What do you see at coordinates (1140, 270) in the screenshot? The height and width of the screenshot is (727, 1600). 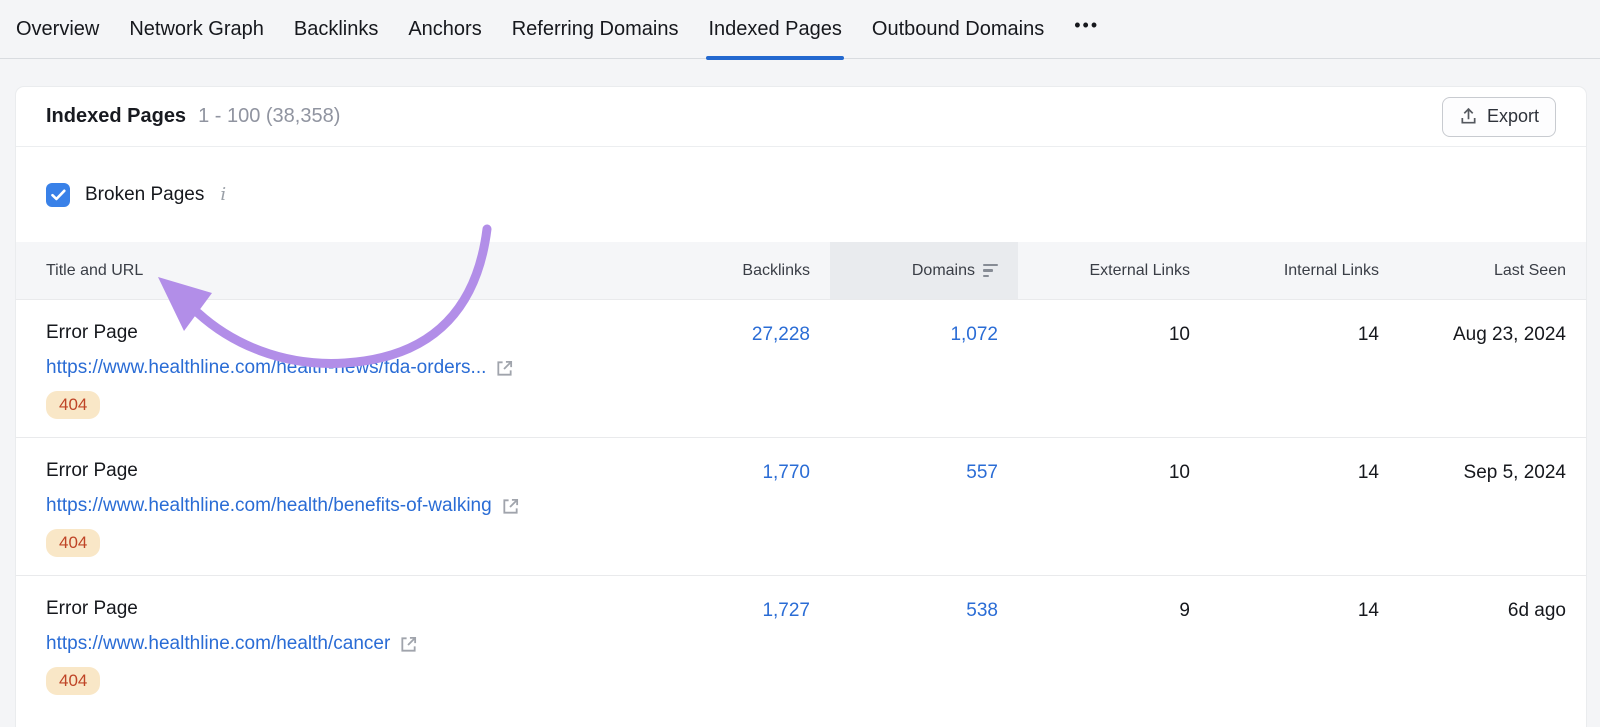 I see `column-header-external-links: External Links` at bounding box center [1140, 270].